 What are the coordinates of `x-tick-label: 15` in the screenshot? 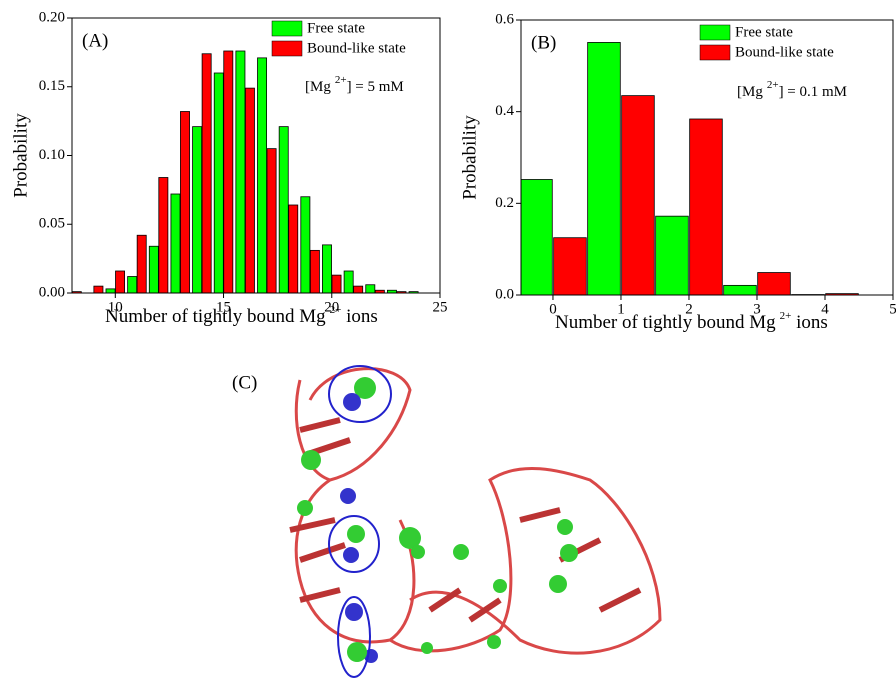 It's located at (223, 307).